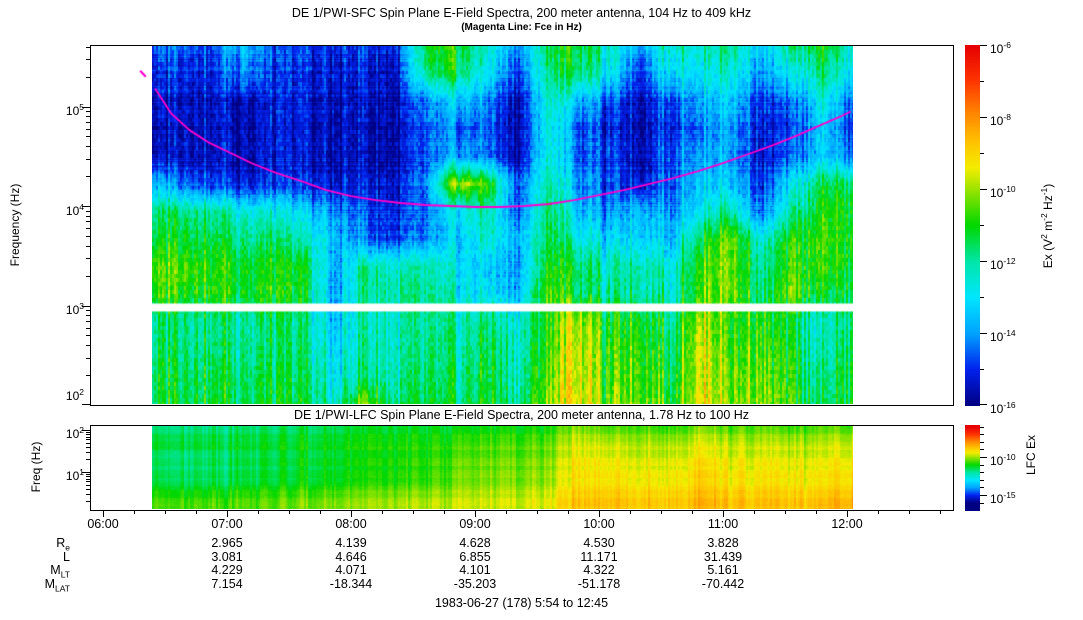 Image resolution: width=1083 pixels, height=620 pixels. What do you see at coordinates (227, 543) in the screenshot?
I see `ephemeris-value: 2.965` at bounding box center [227, 543].